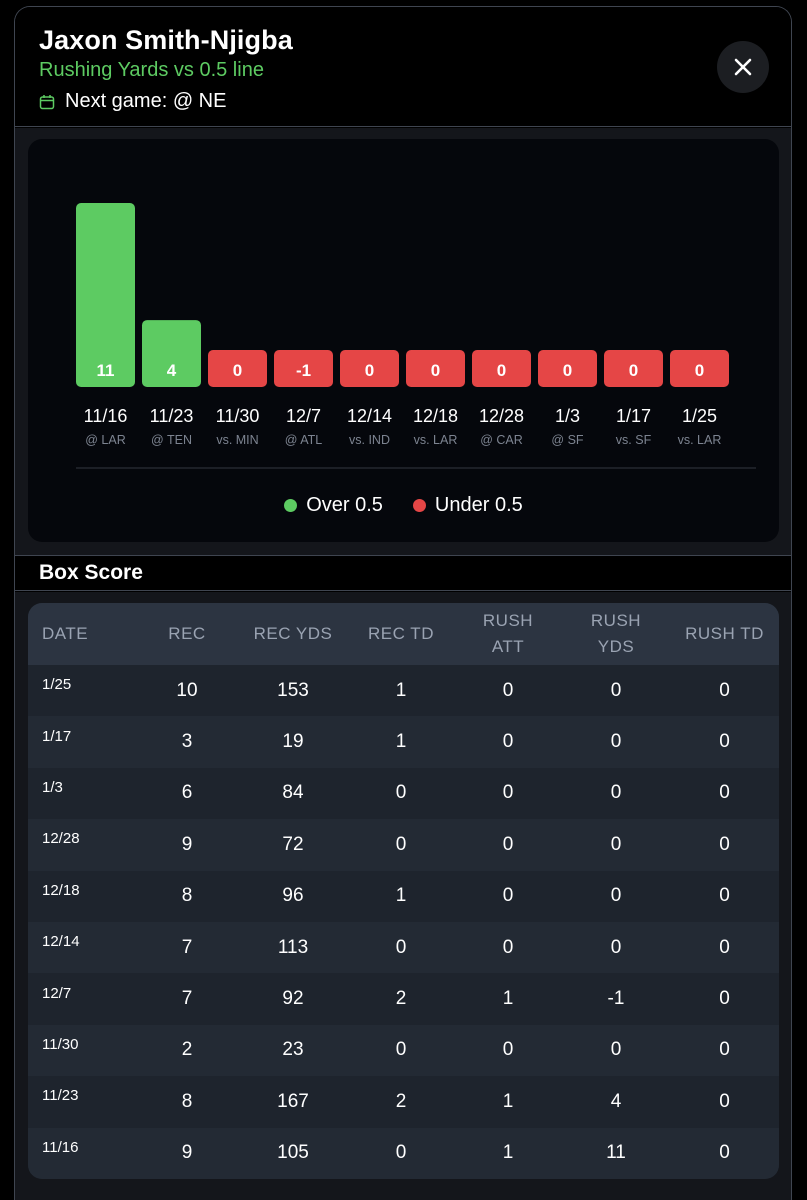 The width and height of the screenshot is (807, 1200). I want to click on table-cell: 3, so click(187, 742).